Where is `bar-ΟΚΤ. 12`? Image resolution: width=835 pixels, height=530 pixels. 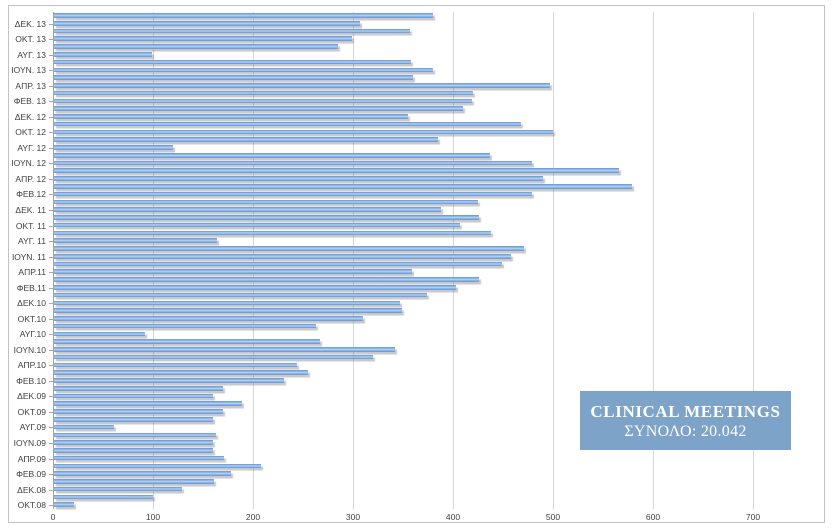
bar-ΟΚΤ. 12 is located at coordinates (303, 132).